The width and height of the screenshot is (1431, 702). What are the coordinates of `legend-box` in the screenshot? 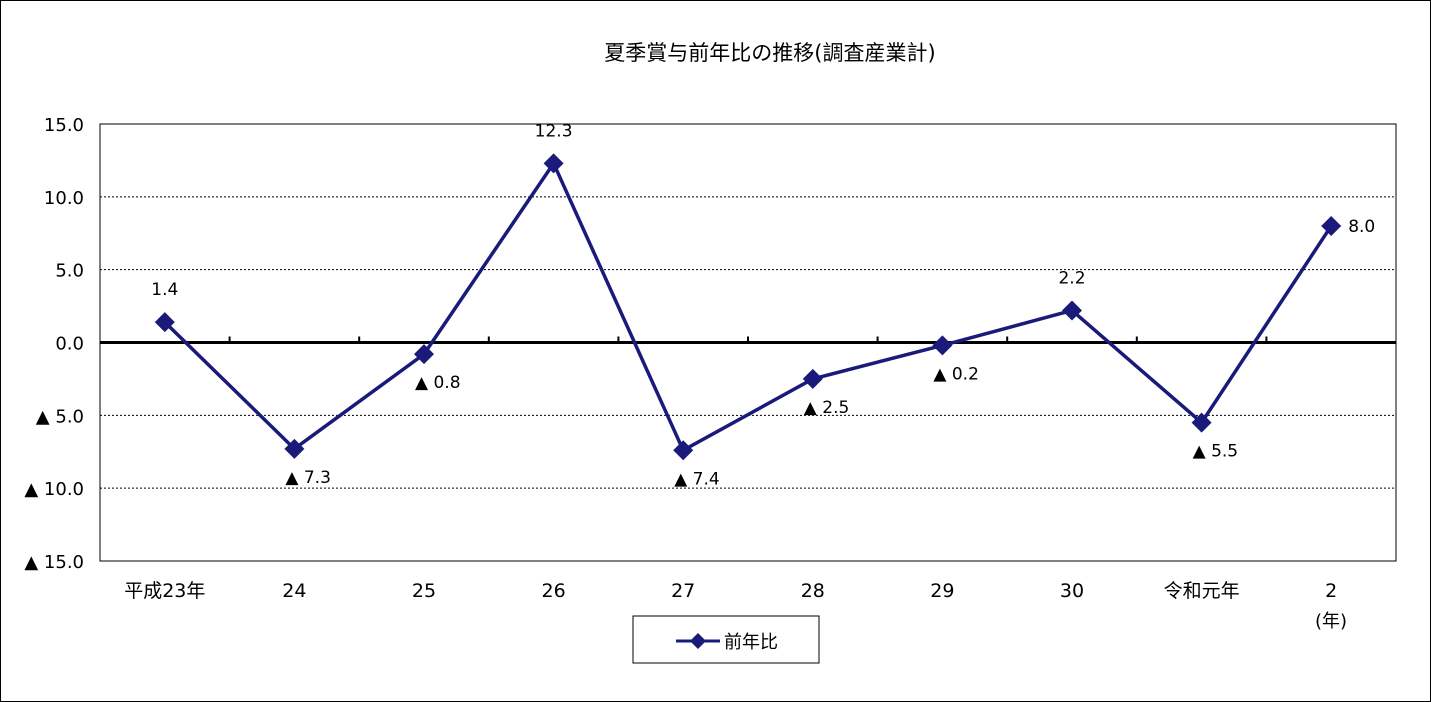 It's located at (726, 639).